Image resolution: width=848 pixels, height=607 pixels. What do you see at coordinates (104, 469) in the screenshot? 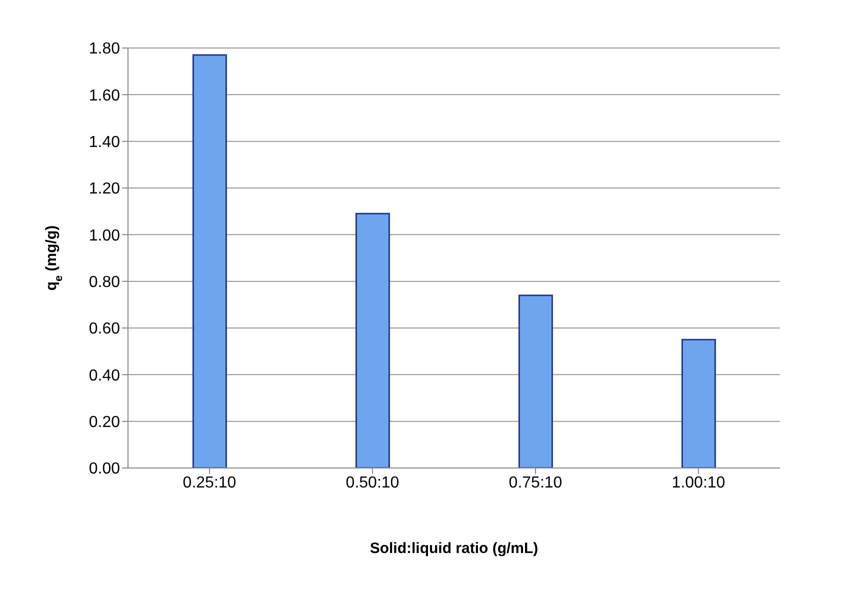
I see `y-tick-label: 0.00` at bounding box center [104, 469].